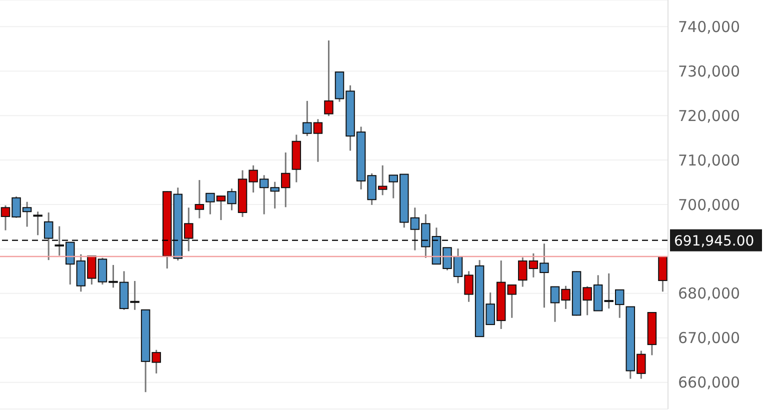  What do you see at coordinates (709, 27) in the screenshot?
I see `y-tick-label: 740,000` at bounding box center [709, 27].